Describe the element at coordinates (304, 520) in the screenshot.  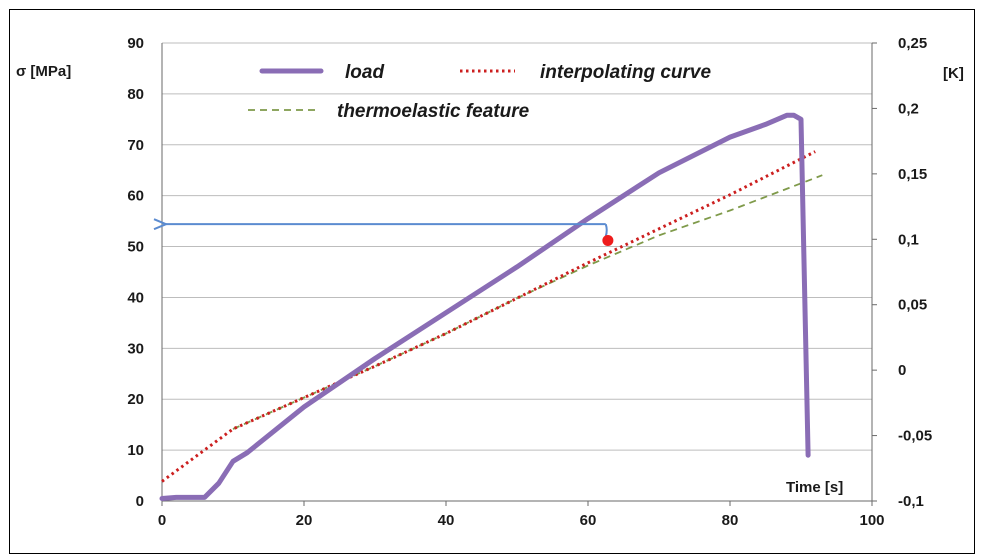
I see `x-tick-label: 20` at that location.